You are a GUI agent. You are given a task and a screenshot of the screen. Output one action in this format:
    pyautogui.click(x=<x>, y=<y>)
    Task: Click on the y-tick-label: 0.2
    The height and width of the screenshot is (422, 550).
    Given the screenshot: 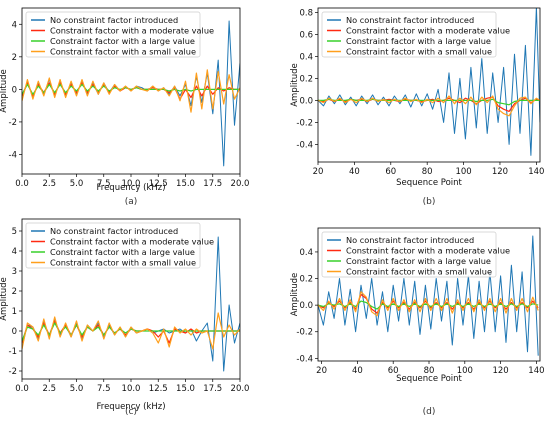 What is the action you would take?
    pyautogui.click(x=306, y=79)
    